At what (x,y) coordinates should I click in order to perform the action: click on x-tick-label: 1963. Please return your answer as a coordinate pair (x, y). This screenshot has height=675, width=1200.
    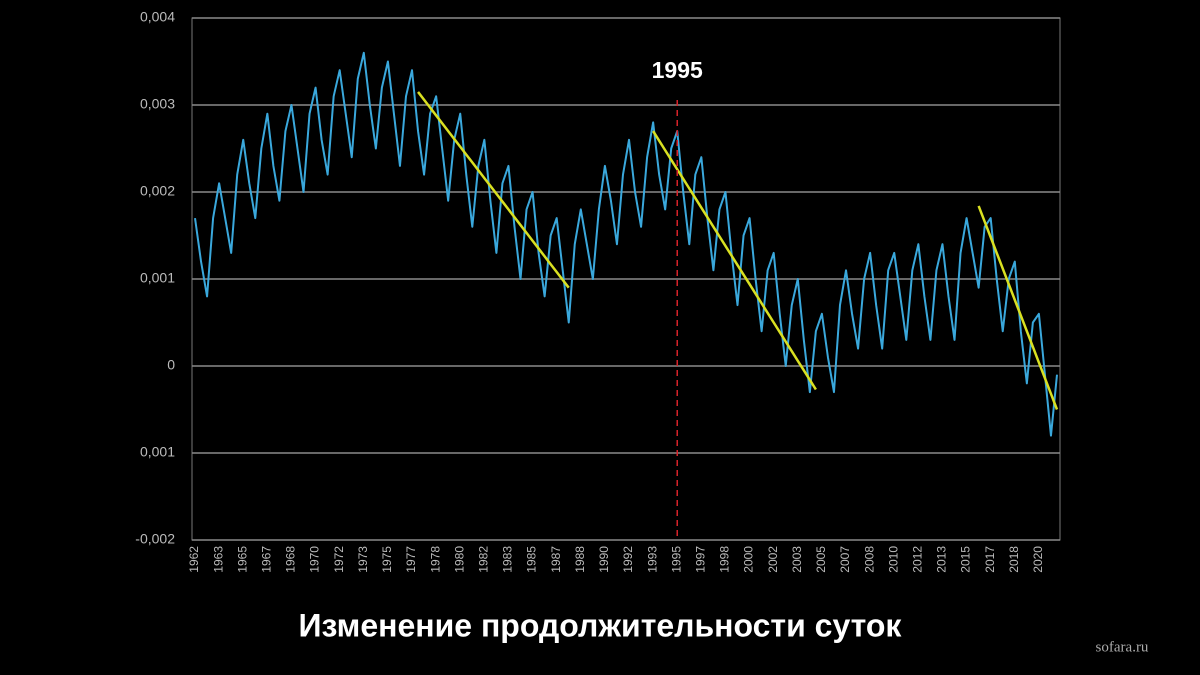
    Looking at the image, I should click on (218, 559).